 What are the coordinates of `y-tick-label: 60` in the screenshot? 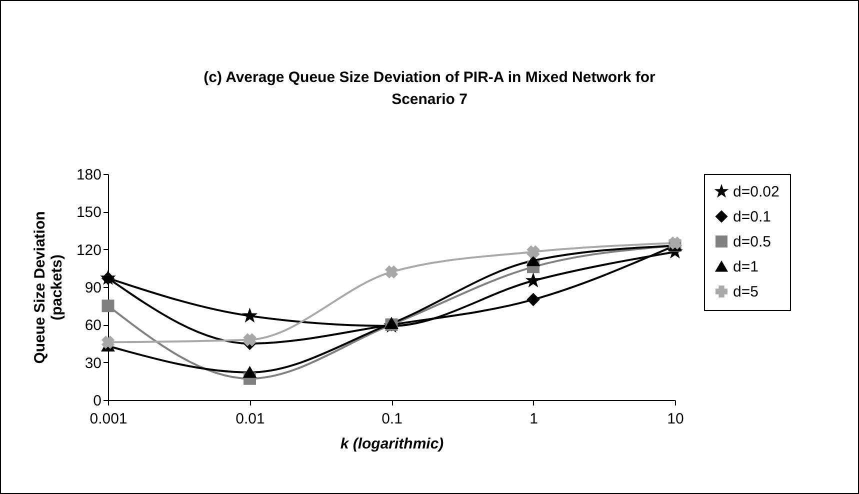 It's located at (93, 325).